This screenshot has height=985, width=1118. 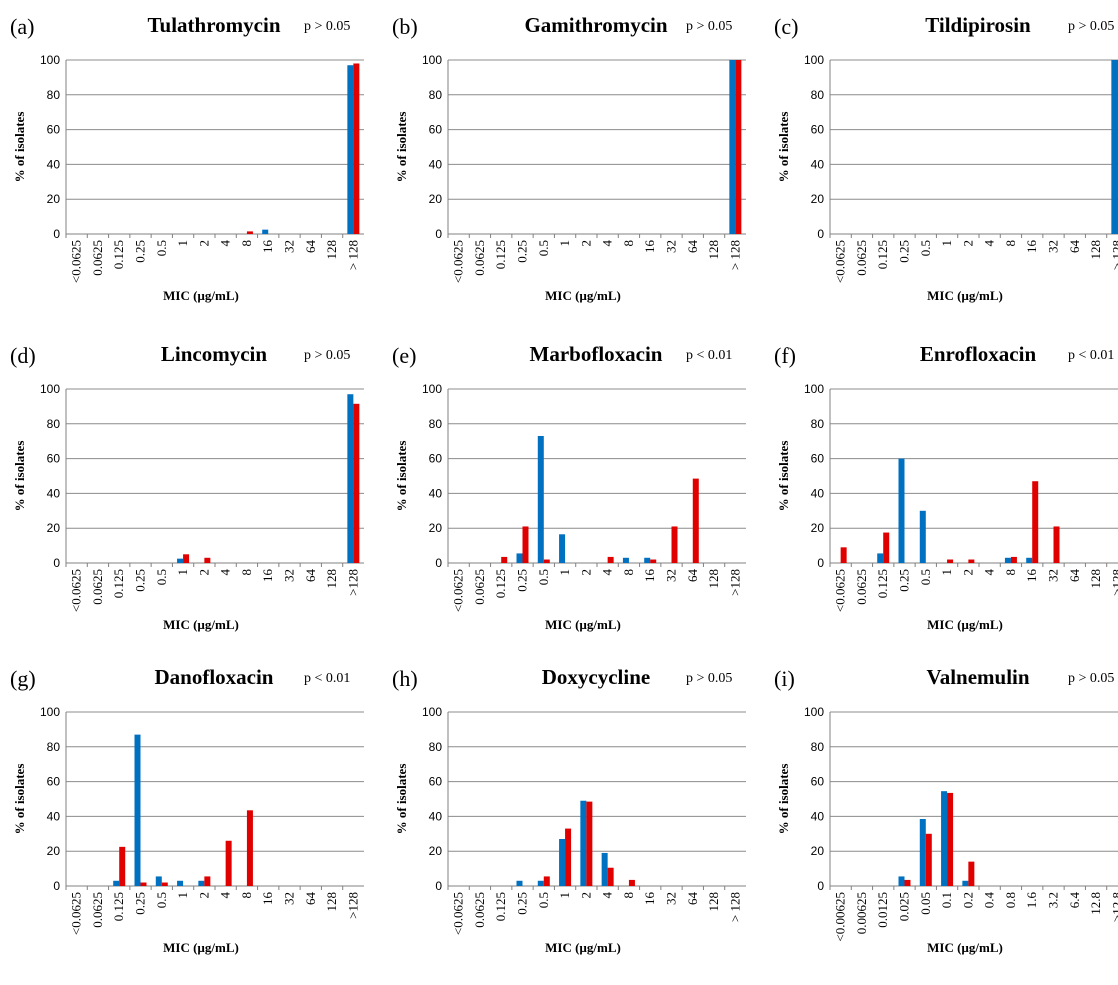 What do you see at coordinates (861, 913) in the screenshot?
I see `x-tick-label: 0.00625` at bounding box center [861, 913].